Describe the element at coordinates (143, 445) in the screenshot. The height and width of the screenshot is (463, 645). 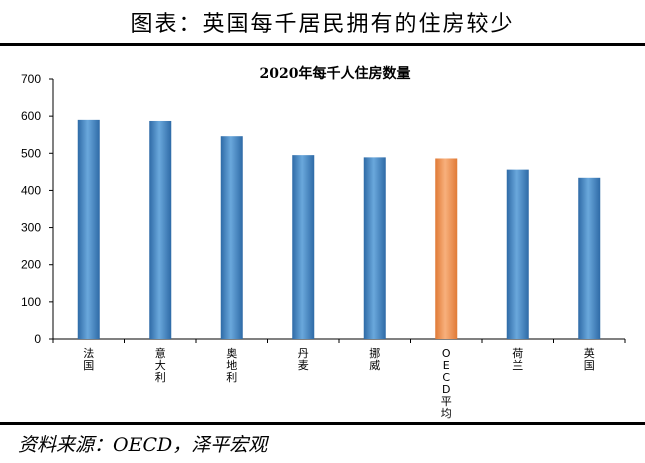
I see `source-note: 资料来源：OECD，泽平宏观` at that location.